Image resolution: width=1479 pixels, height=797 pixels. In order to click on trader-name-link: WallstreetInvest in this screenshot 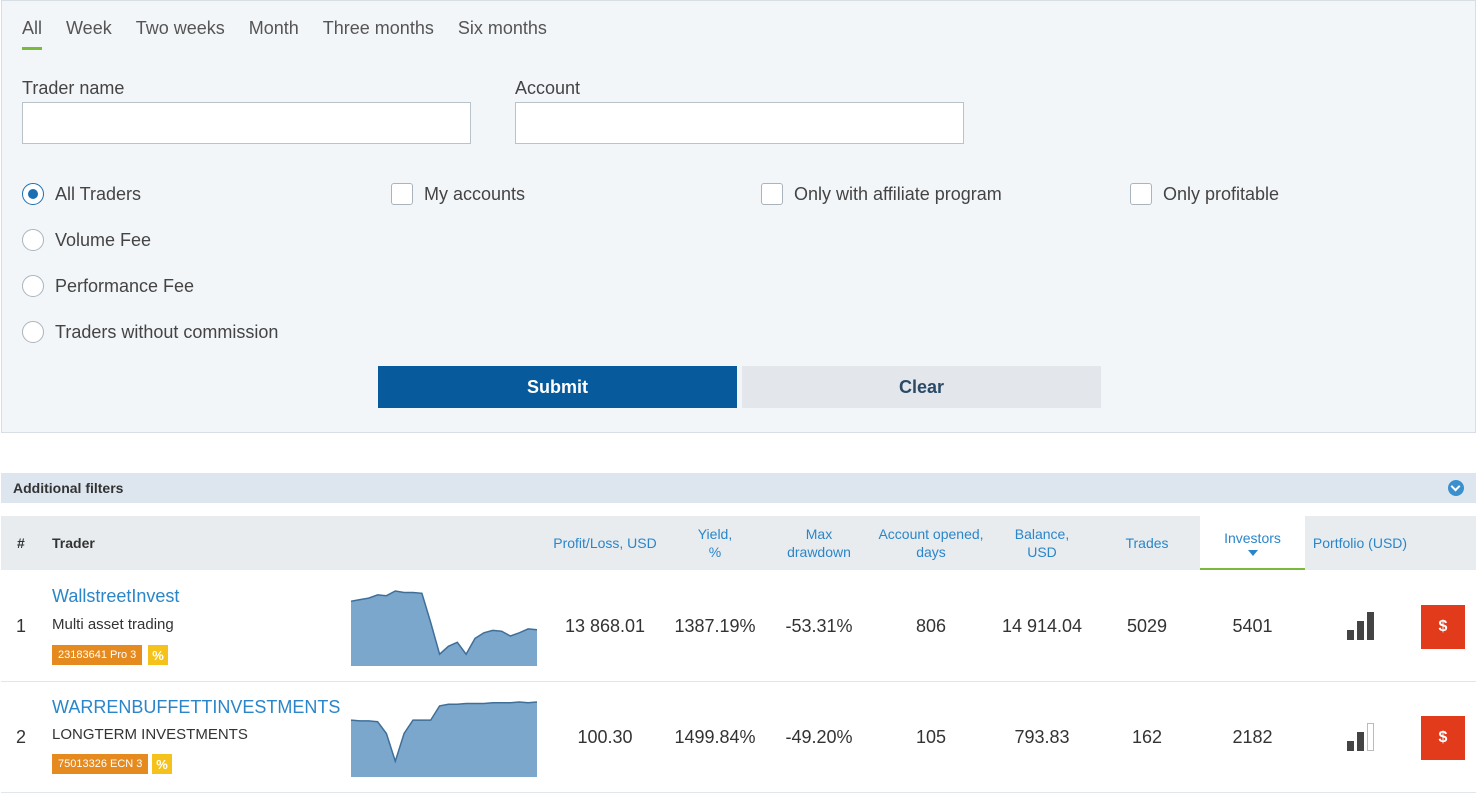, I will do `click(116, 596)`.